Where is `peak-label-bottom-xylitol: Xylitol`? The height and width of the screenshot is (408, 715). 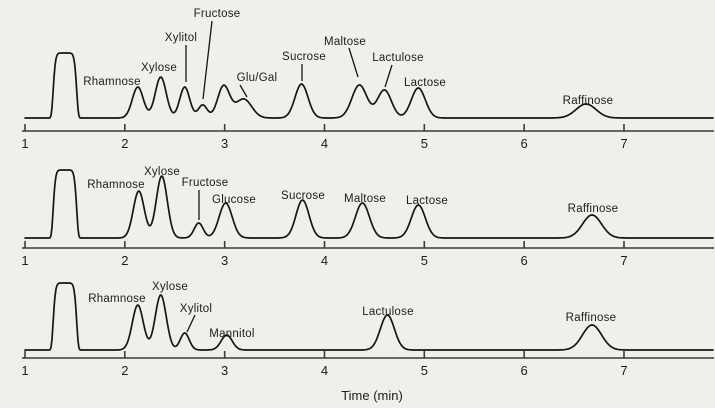 peak-label-bottom-xylitol: Xylitol is located at coordinates (196, 309).